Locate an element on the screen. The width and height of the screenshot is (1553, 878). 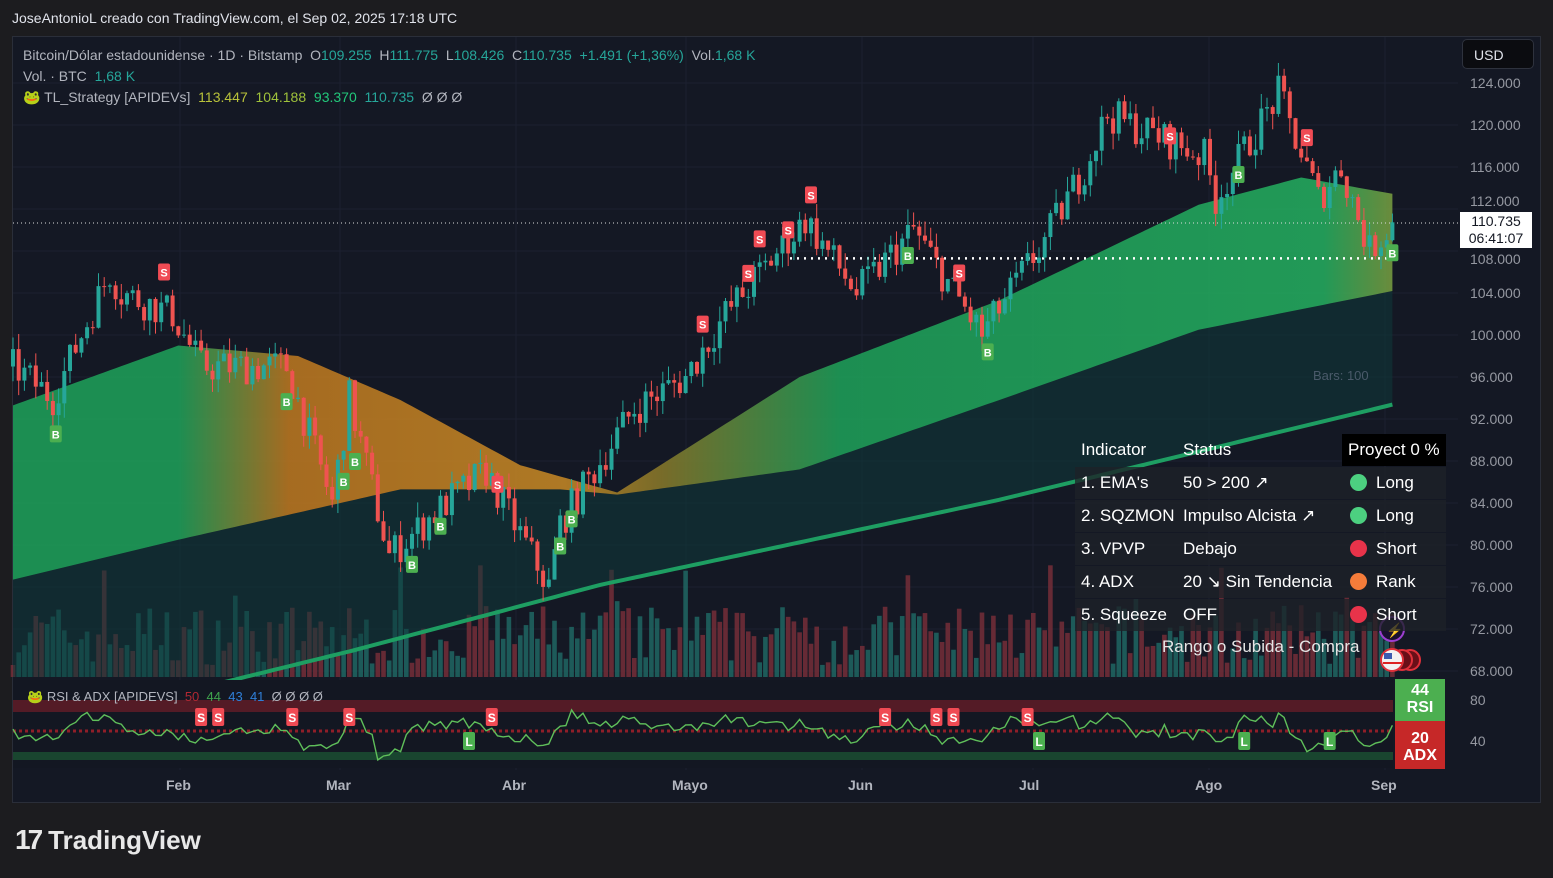
us-flag-events-icon is located at coordinates (1400, 660).